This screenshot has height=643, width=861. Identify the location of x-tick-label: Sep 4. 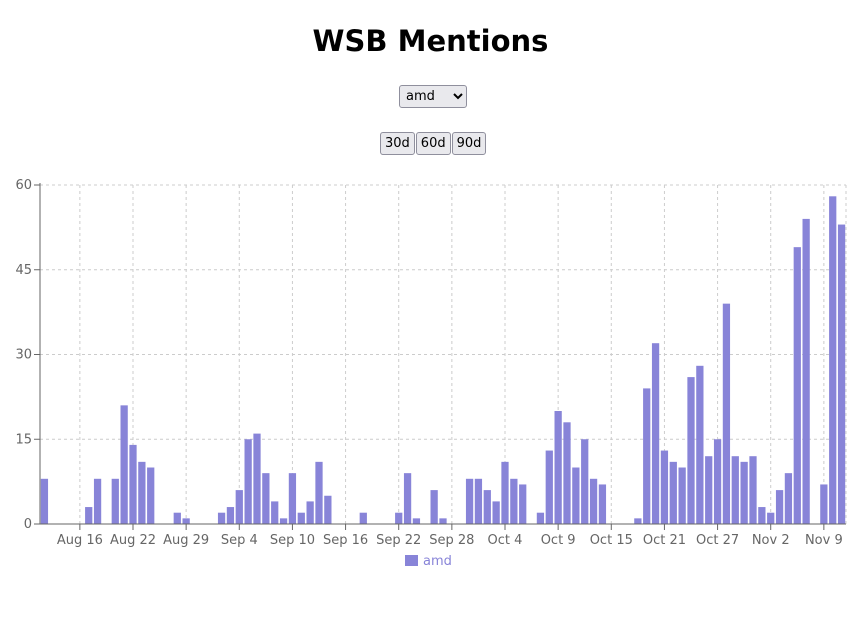
(239, 540).